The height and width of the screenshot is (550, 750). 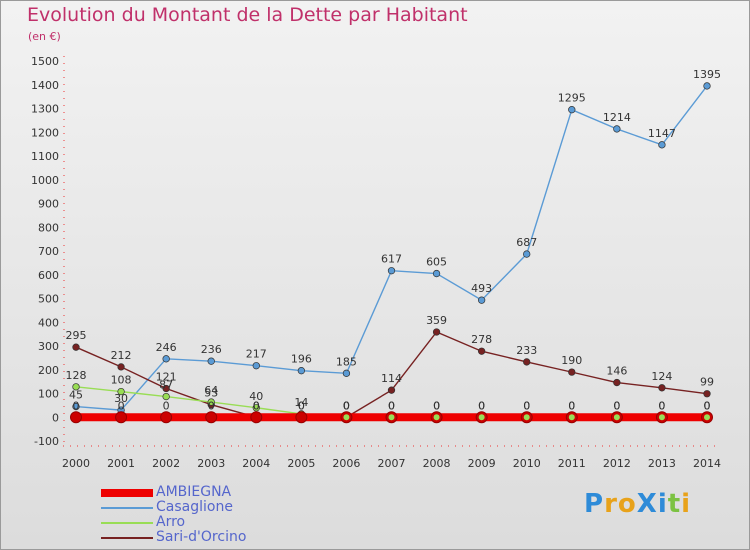 I want to click on y-tick-label: 1200, so click(x=45, y=132).